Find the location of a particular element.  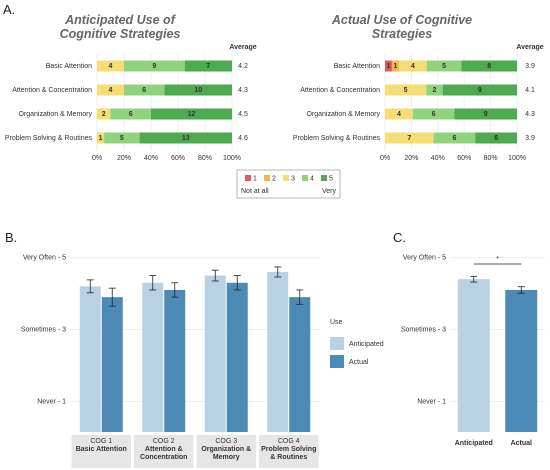

legend-label: Actual is located at coordinates (359, 362).